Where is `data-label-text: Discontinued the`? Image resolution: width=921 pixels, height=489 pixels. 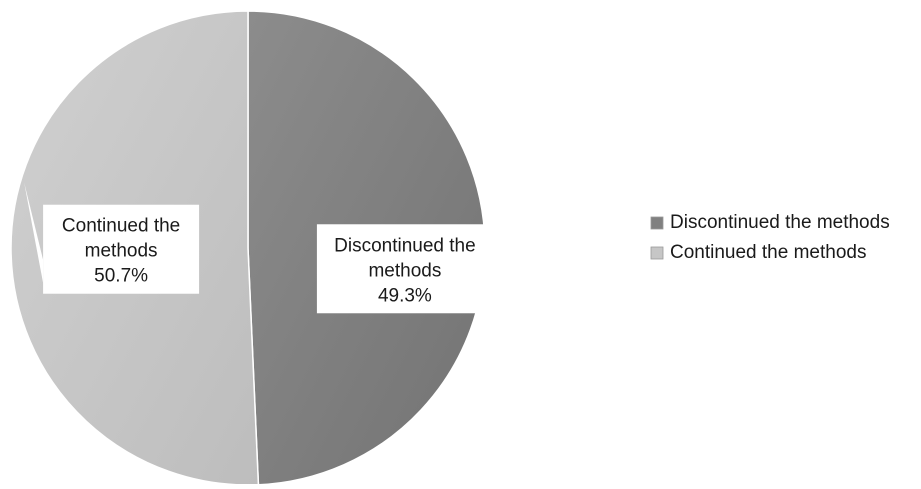
data-label-text: Discontinued the is located at coordinates (405, 245).